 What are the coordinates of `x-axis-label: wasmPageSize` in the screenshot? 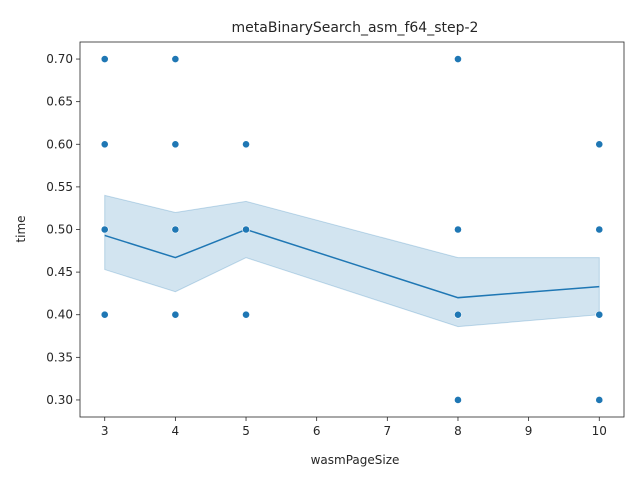 It's located at (355, 460).